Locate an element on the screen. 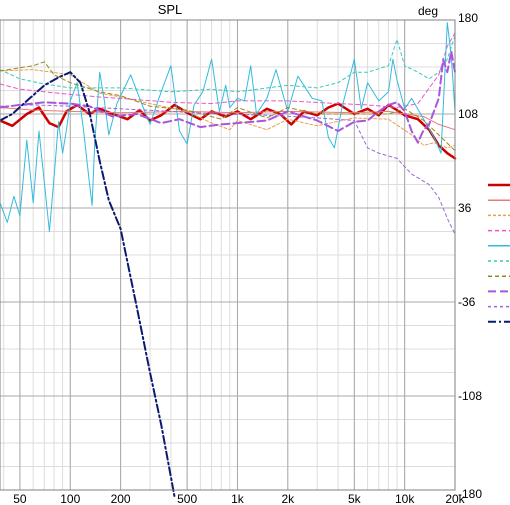 The image size is (510, 505). y-tick-label: -180 is located at coordinates (470, 494).